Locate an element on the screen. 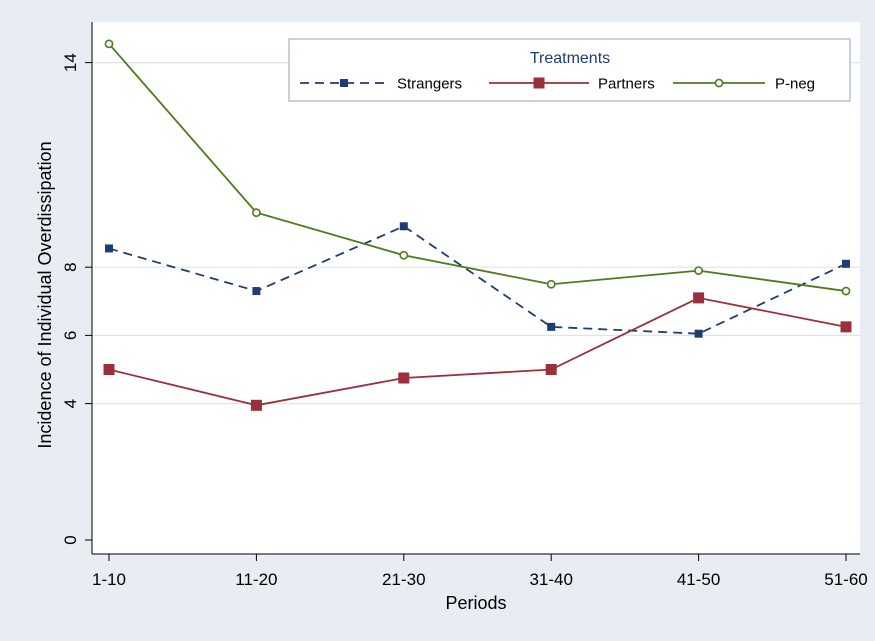 This screenshot has width=875, height=641. y-ticks: 0 4 6 8 14 is located at coordinates (76, 299).